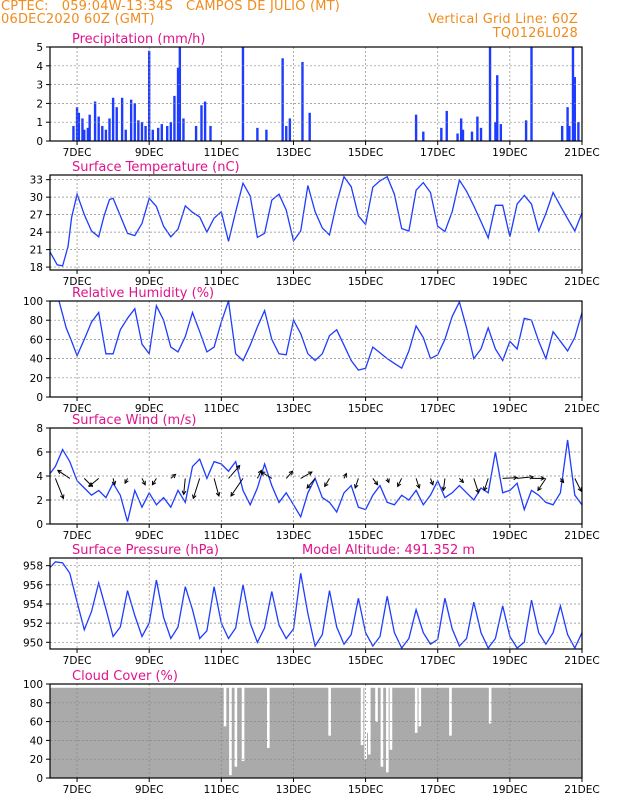 The image size is (618, 800). Describe the element at coordinates (156, 167) in the screenshot. I see `temperature-title: Surface Temperature (nC)` at that location.